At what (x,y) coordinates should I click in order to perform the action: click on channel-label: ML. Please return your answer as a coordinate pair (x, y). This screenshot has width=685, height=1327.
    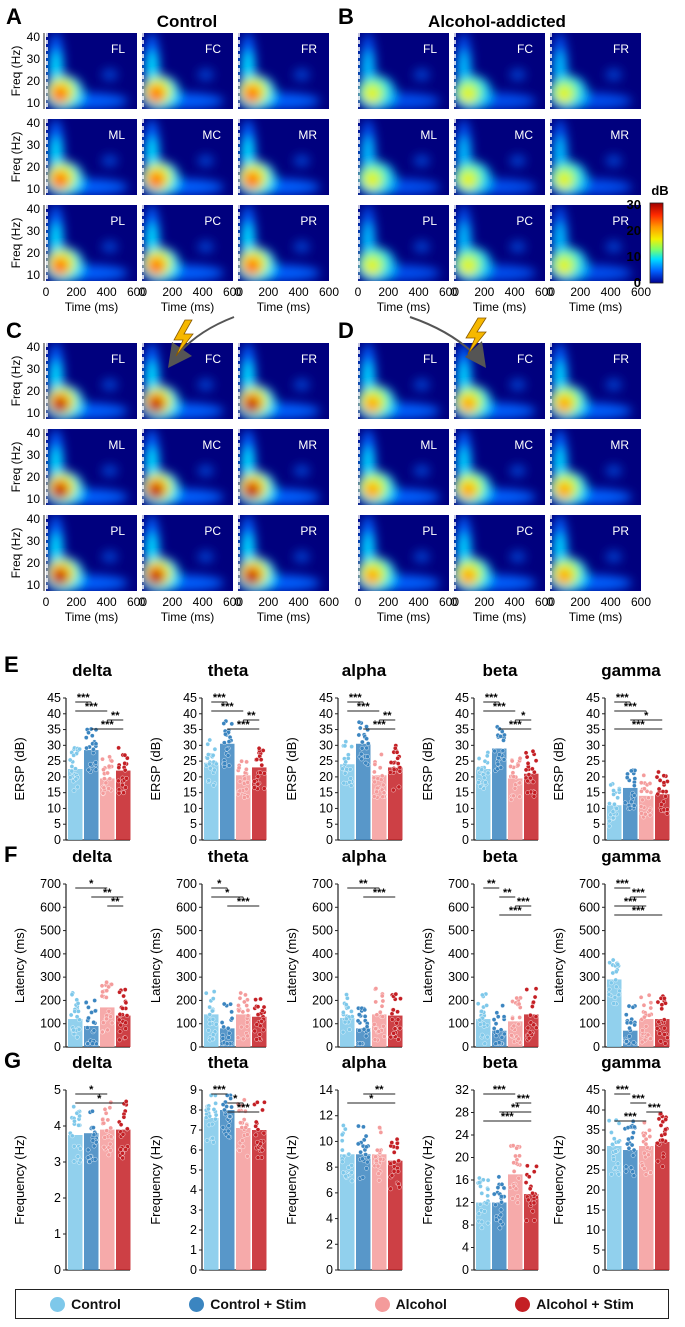
    Looking at the image, I should click on (428, 445).